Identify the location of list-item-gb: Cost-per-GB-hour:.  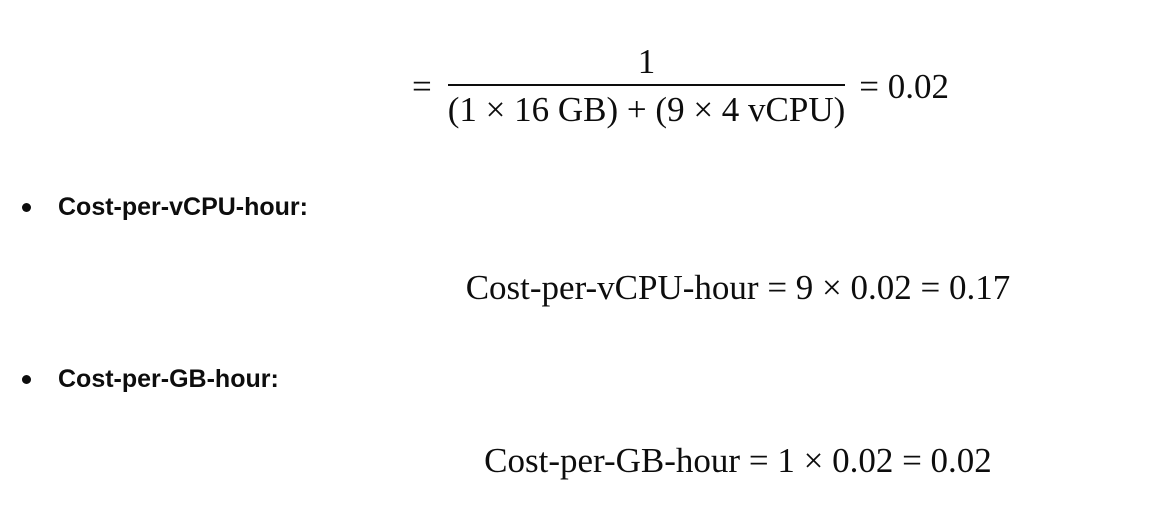
(150, 379).